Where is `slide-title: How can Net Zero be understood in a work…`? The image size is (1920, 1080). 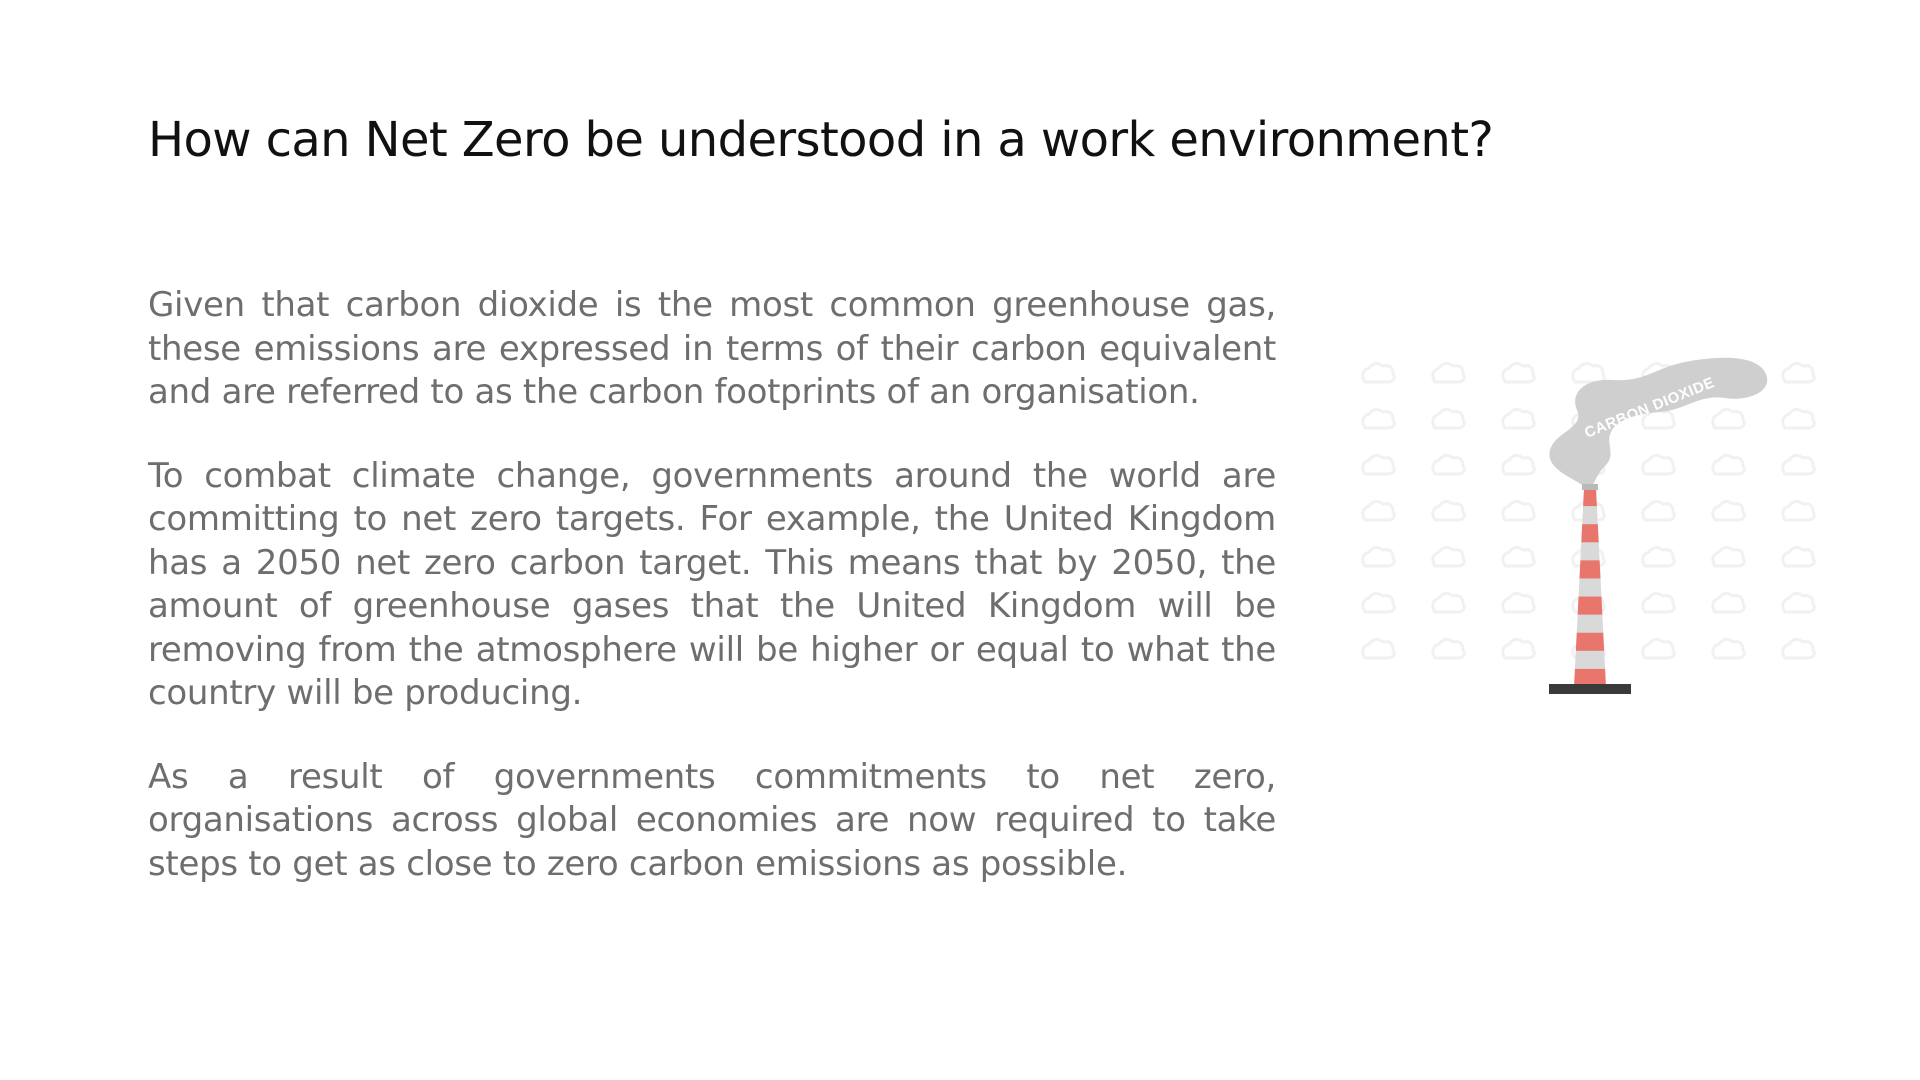
slide-title: How can Net Zero be understood in a work… is located at coordinates (821, 140).